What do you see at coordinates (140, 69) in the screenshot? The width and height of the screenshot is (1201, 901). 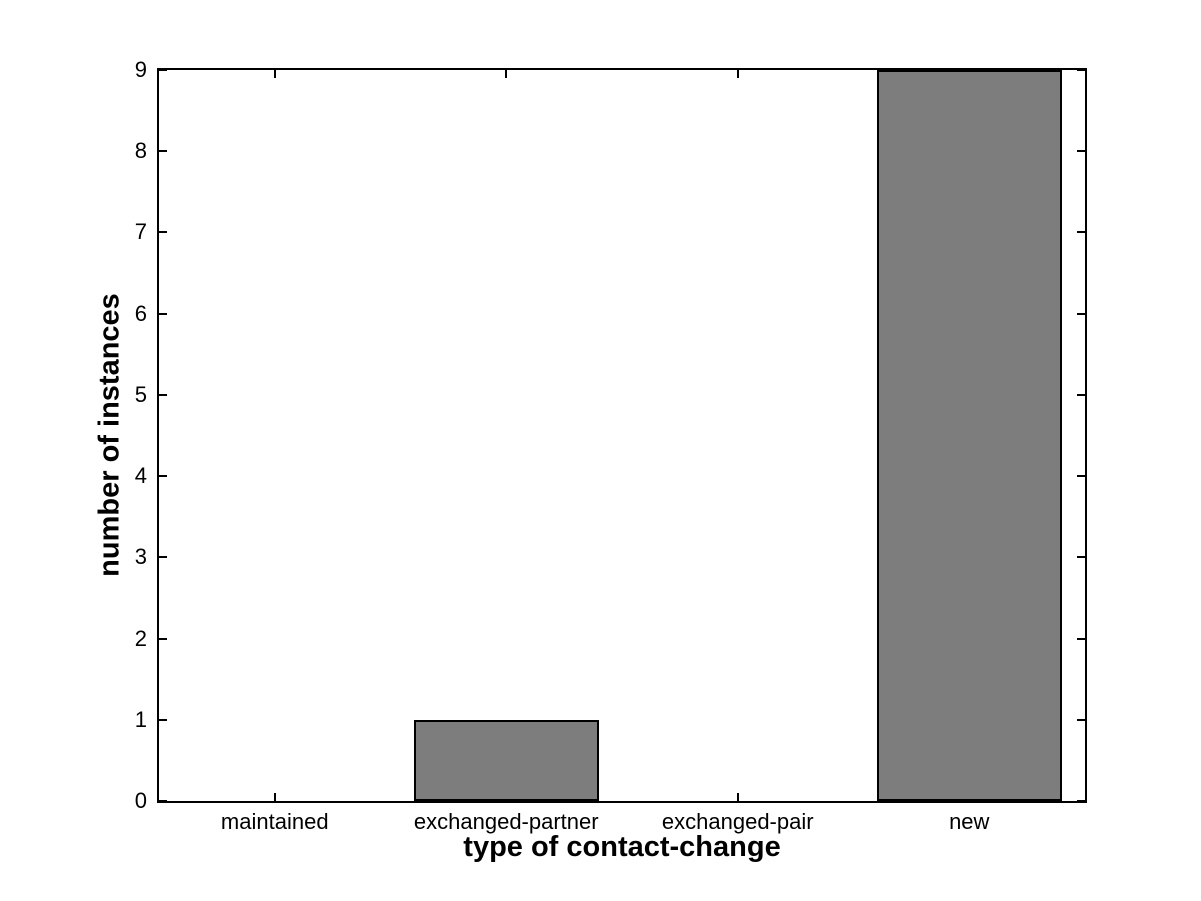 I see `y-tick-label: 9` at bounding box center [140, 69].